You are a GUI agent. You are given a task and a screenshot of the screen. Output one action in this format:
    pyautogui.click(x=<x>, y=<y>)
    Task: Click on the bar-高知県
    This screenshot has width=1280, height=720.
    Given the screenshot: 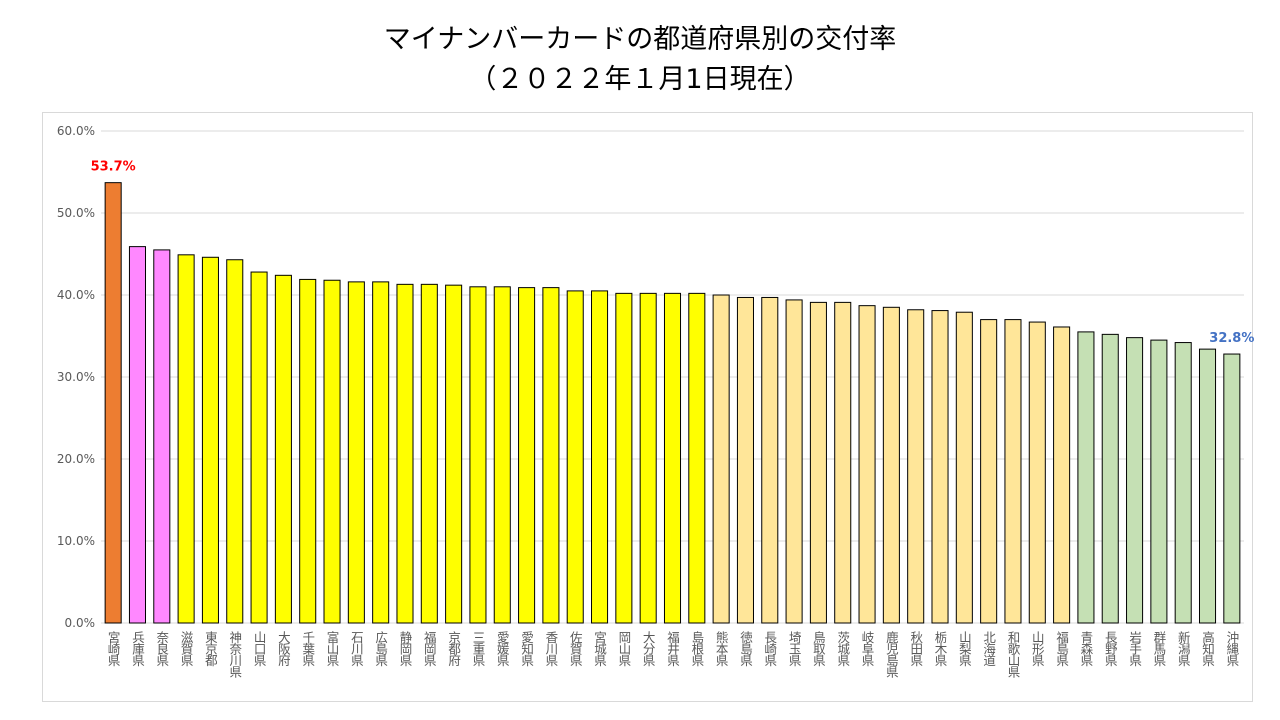 What is the action you would take?
    pyautogui.click(x=1207, y=486)
    